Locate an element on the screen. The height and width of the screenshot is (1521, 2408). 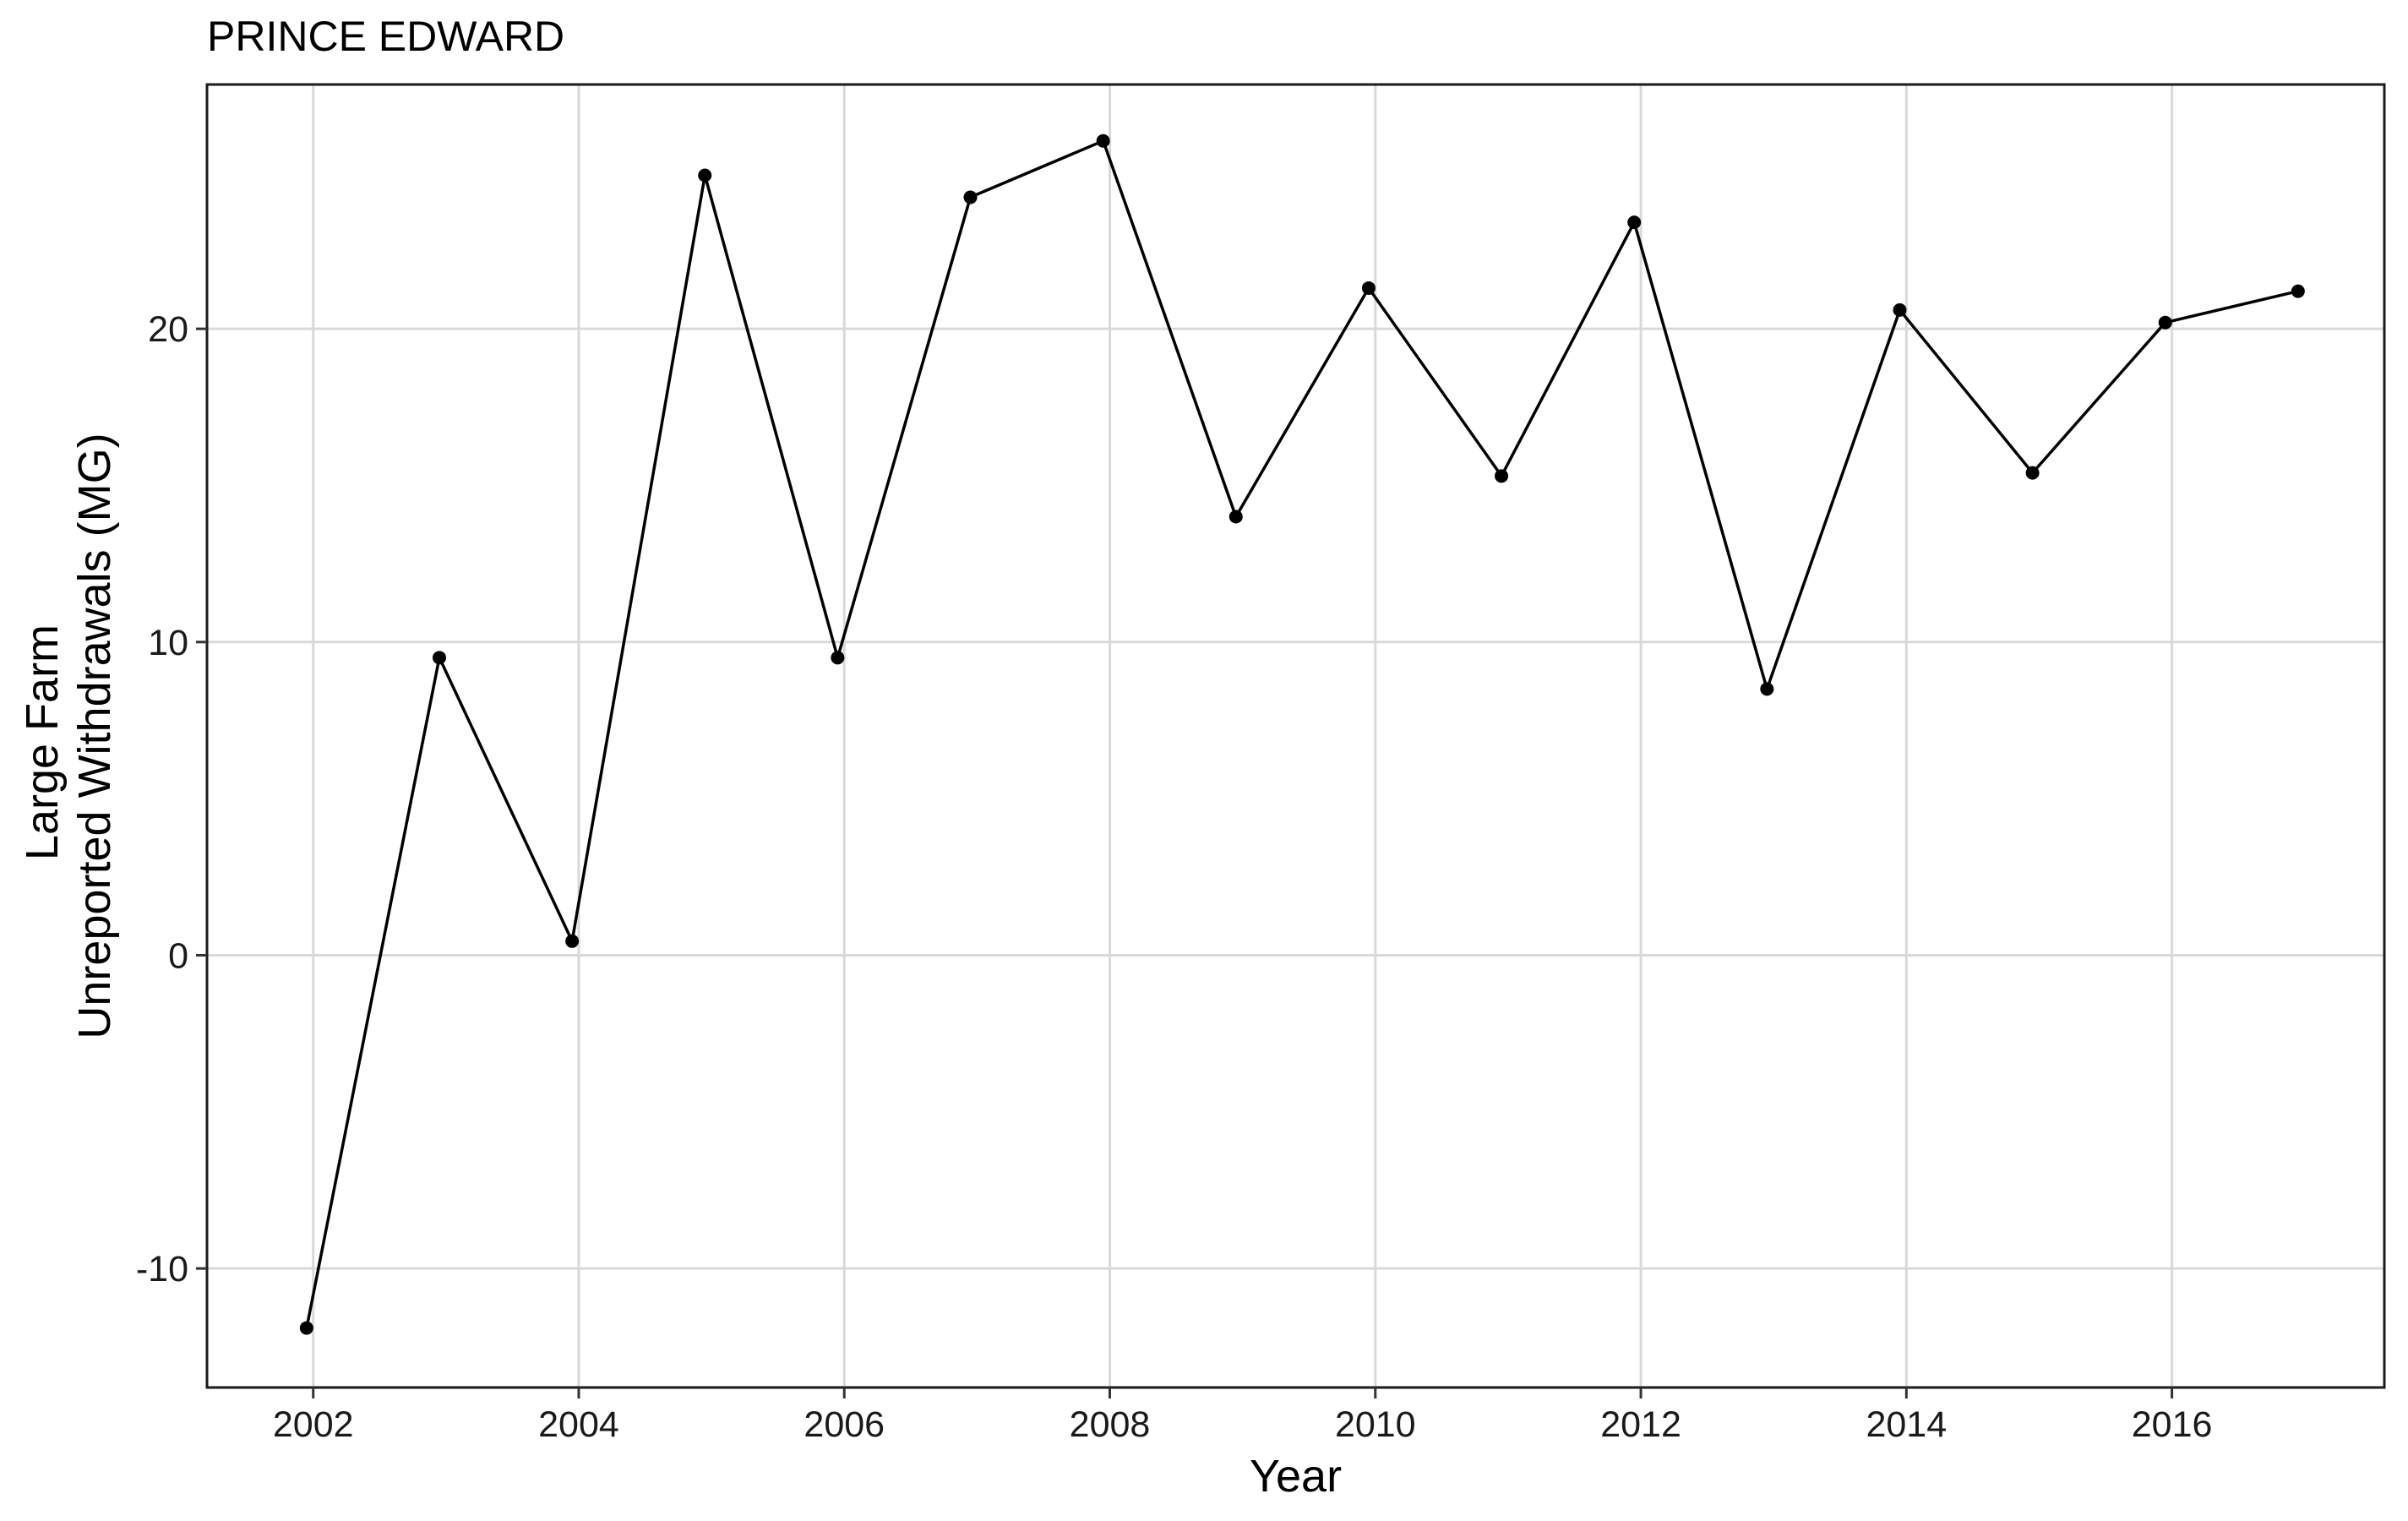
y-tick-label: 10 is located at coordinates (168, 643).